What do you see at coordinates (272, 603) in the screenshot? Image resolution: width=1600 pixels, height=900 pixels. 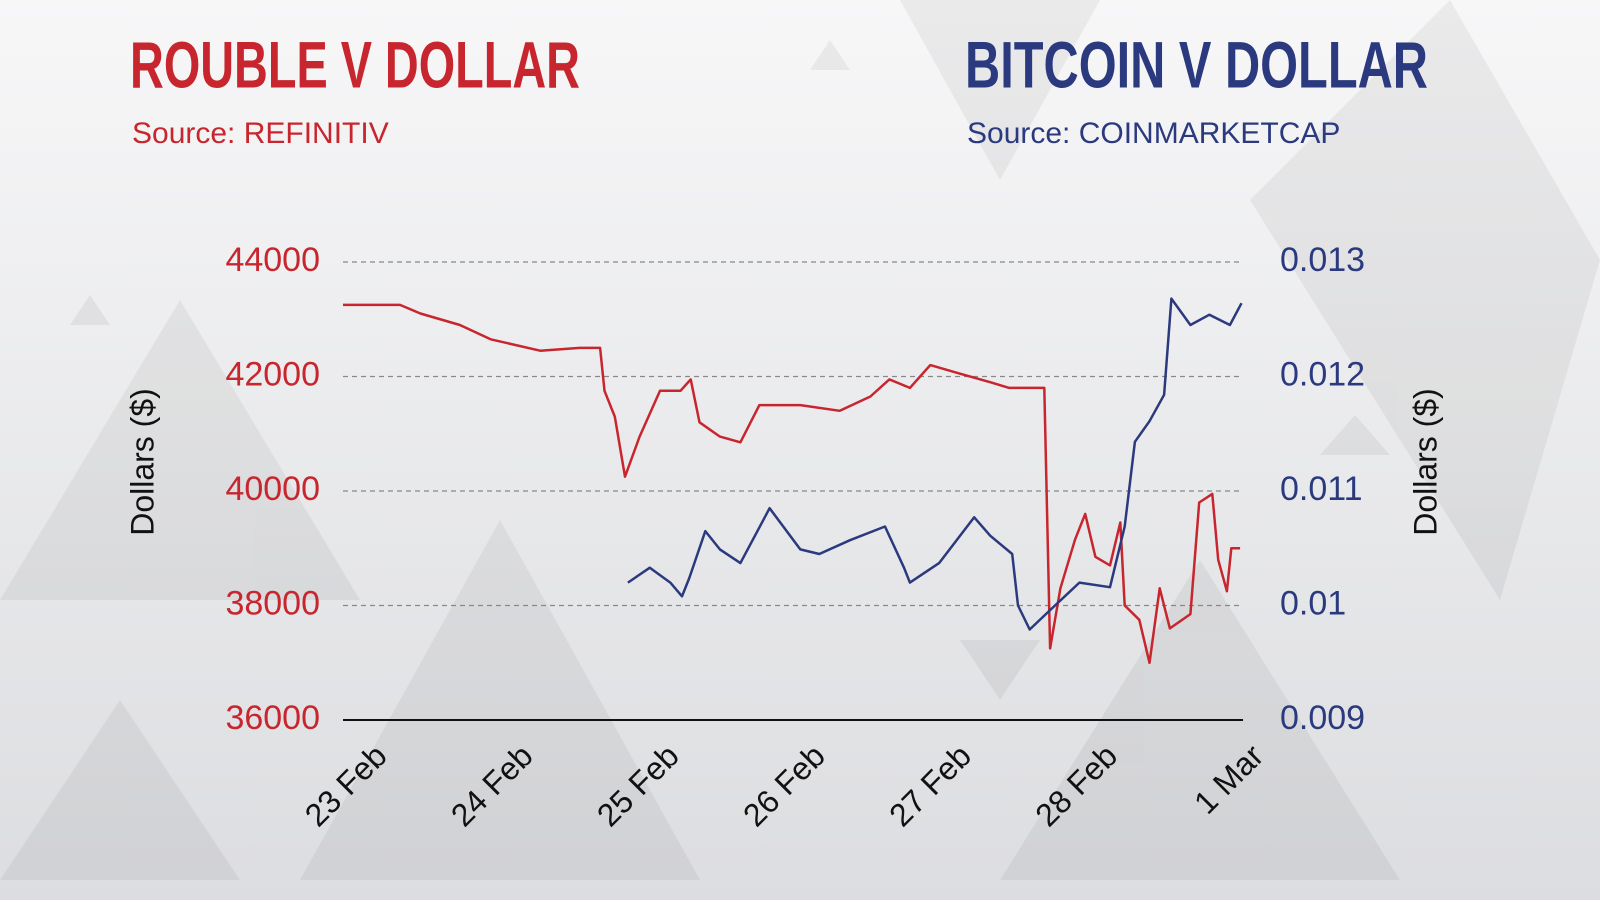 I see `y-tick-label: 38000` at bounding box center [272, 603].